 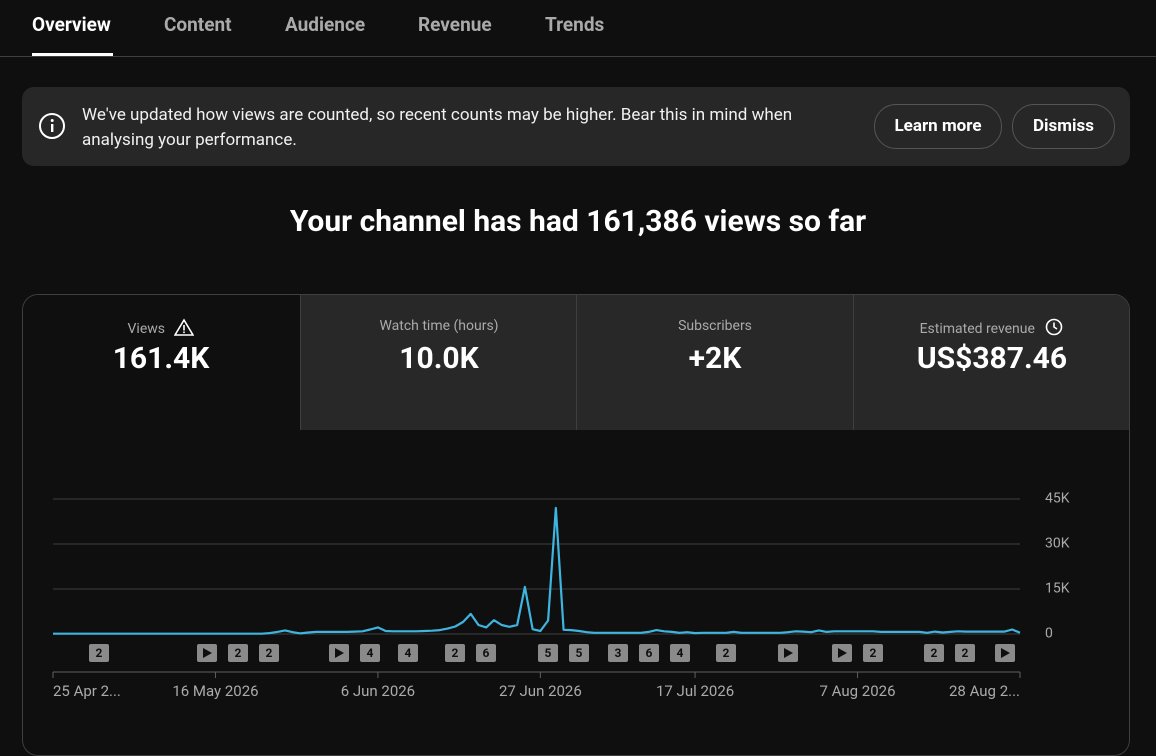 What do you see at coordinates (1063, 126) in the screenshot?
I see `dismiss-button: Dismiss` at bounding box center [1063, 126].